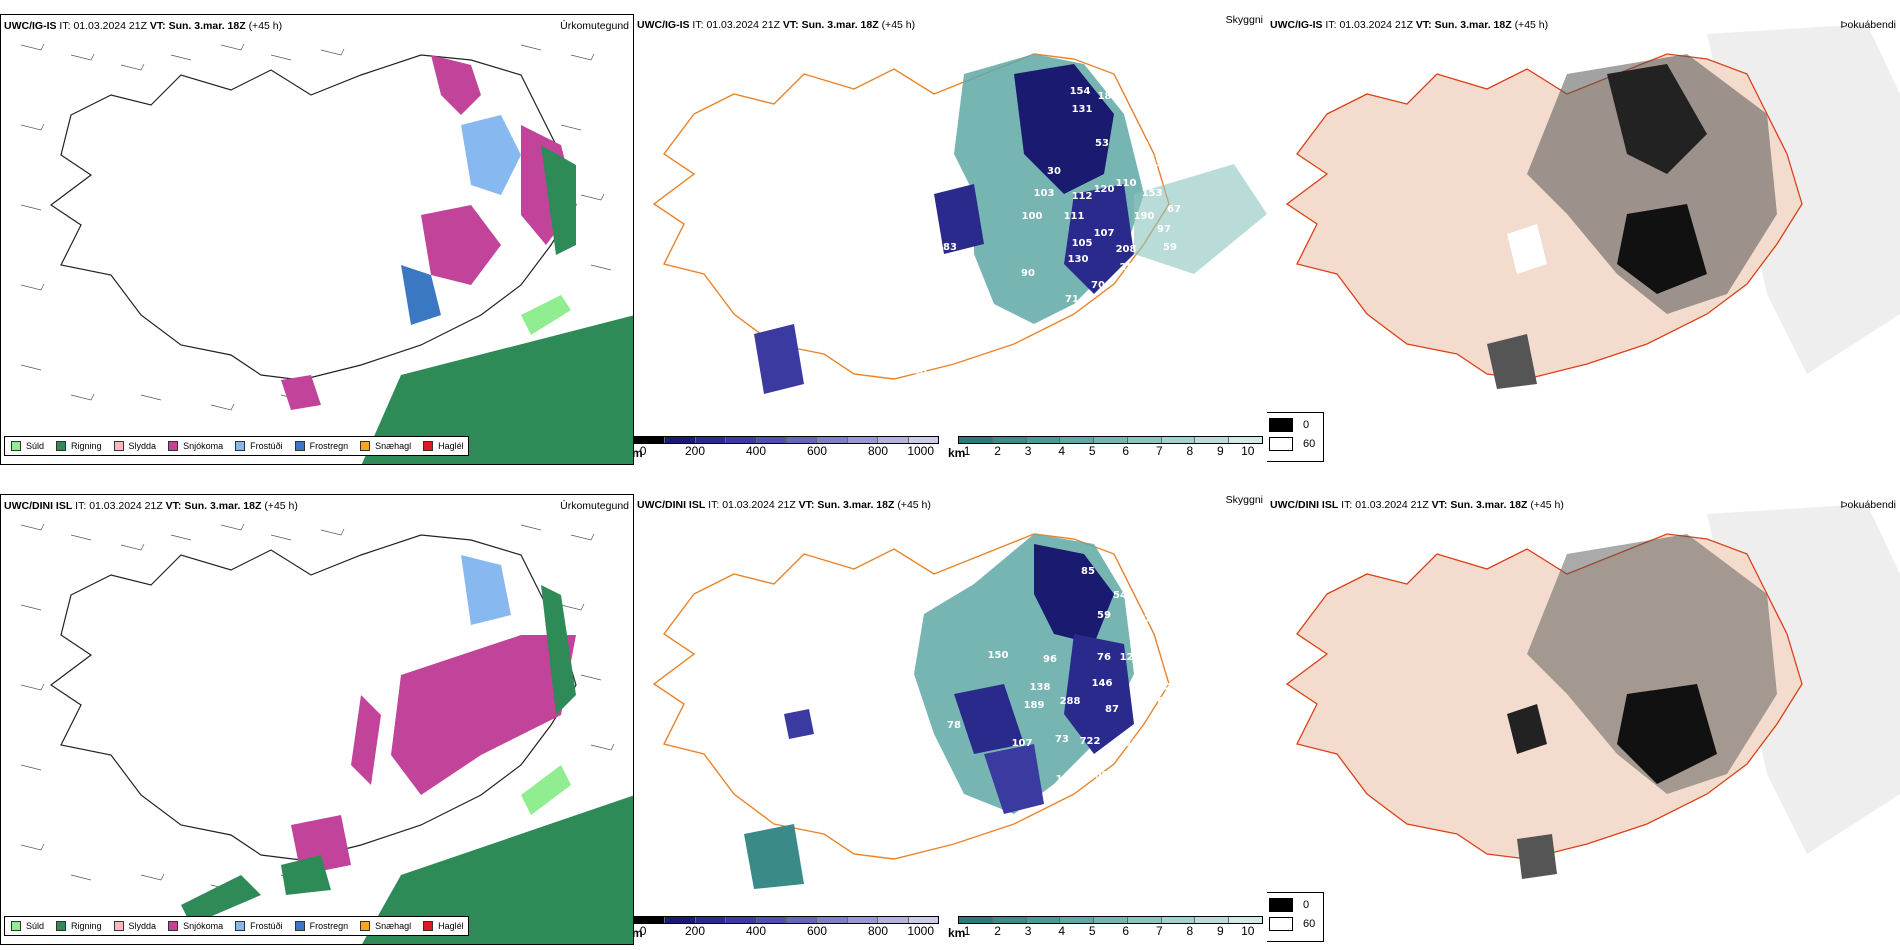 The image size is (1900, 950). What do you see at coordinates (1050, 659) in the screenshot?
I see `sky-value: 96` at bounding box center [1050, 659].